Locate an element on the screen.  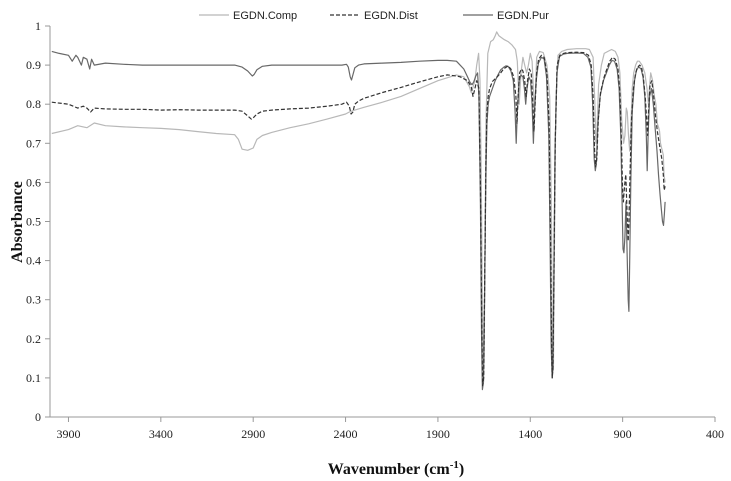
y-tick-label: 0.5 is located at coordinates (33, 222).